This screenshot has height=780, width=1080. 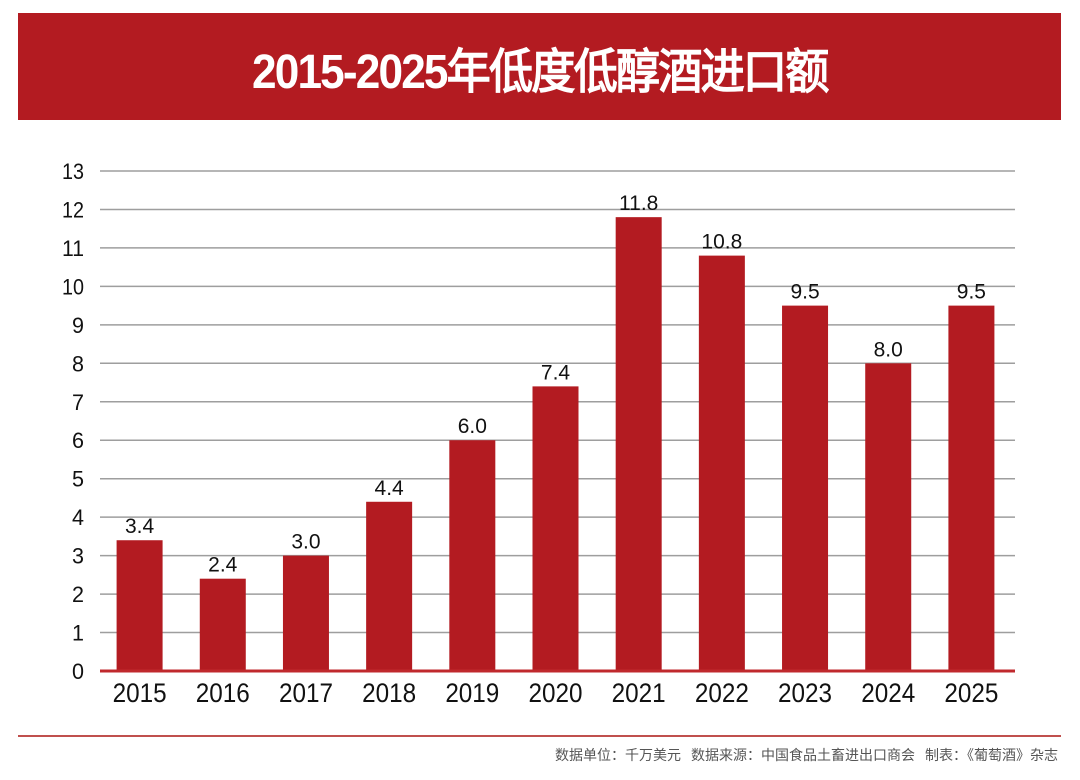 I want to click on data-label: 2.4, so click(x=223, y=565).